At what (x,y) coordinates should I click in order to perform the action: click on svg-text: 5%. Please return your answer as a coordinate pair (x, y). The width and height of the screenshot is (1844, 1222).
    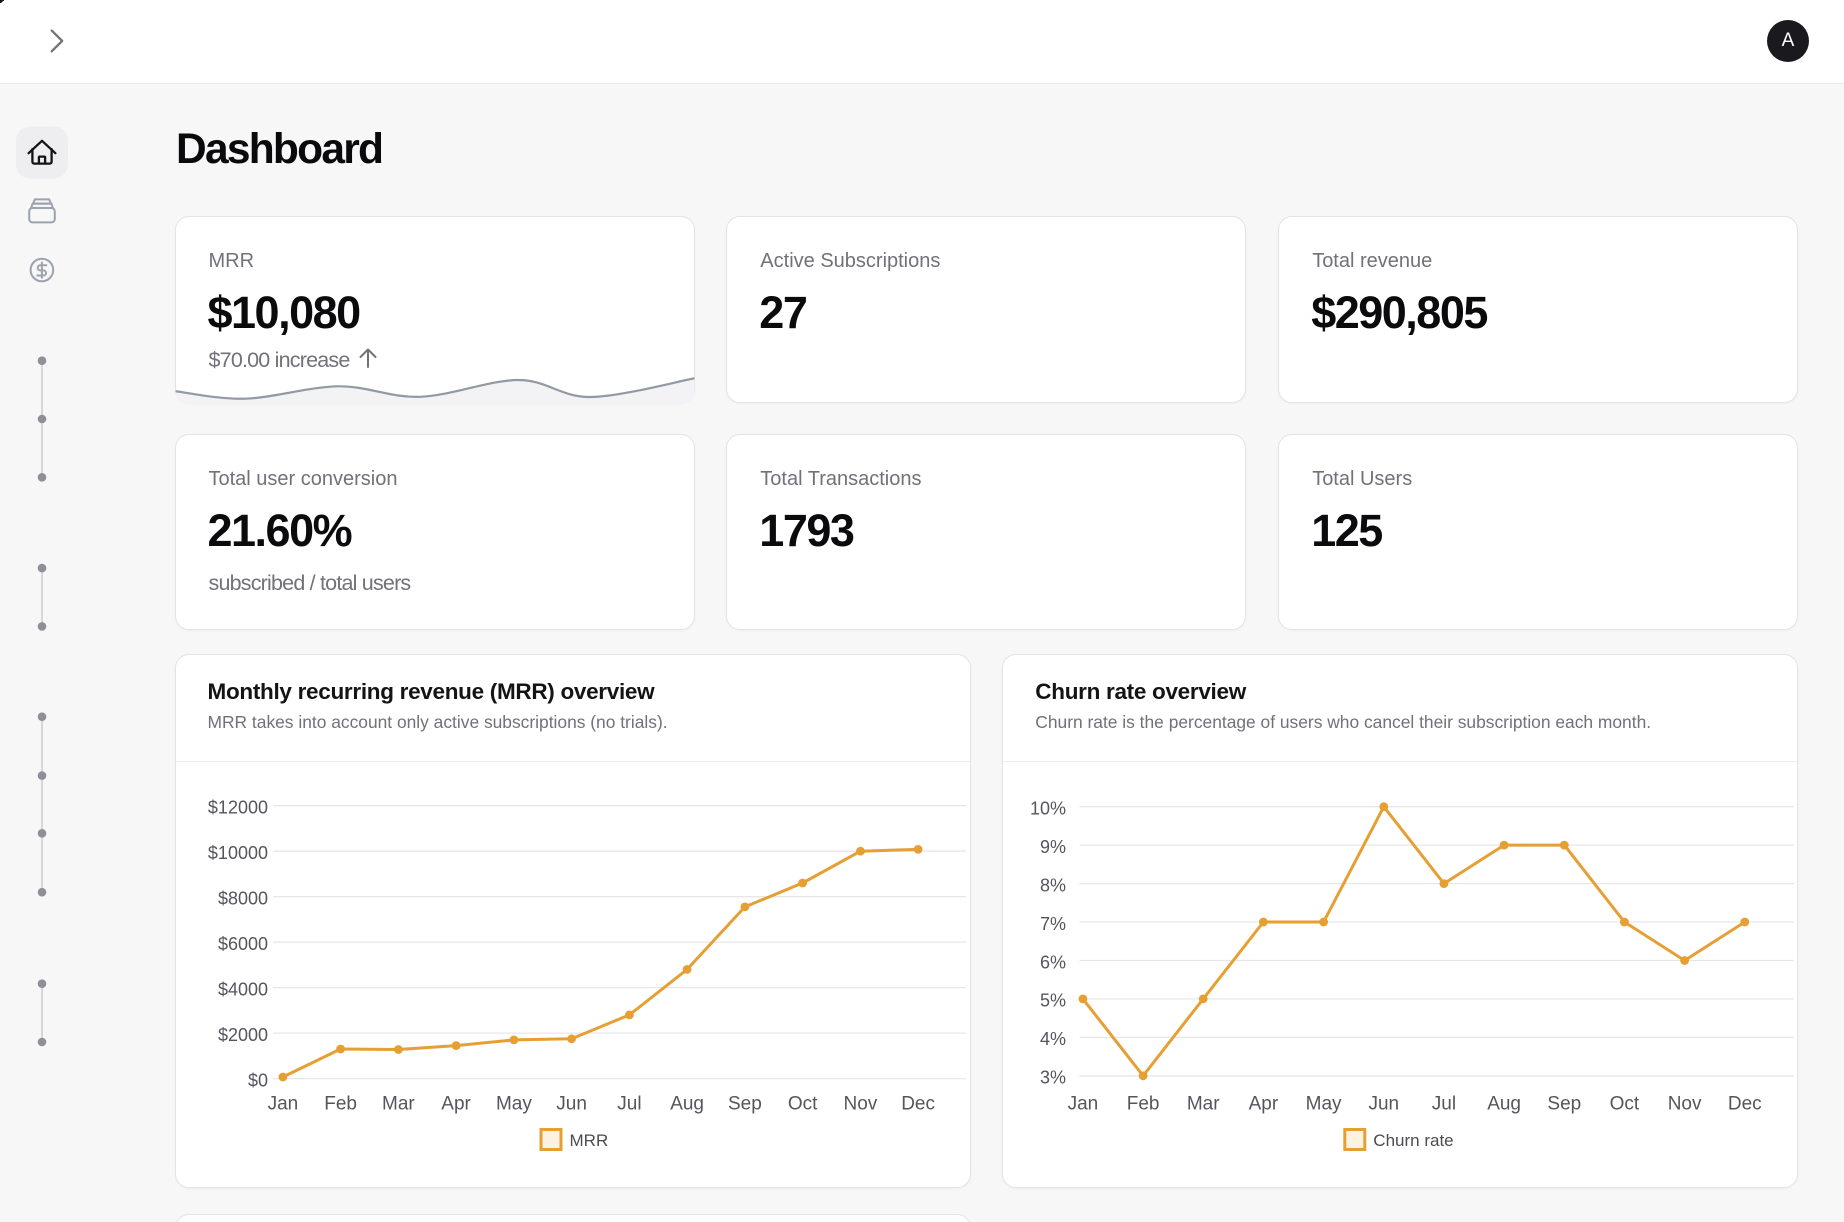
    Looking at the image, I should click on (1053, 1001).